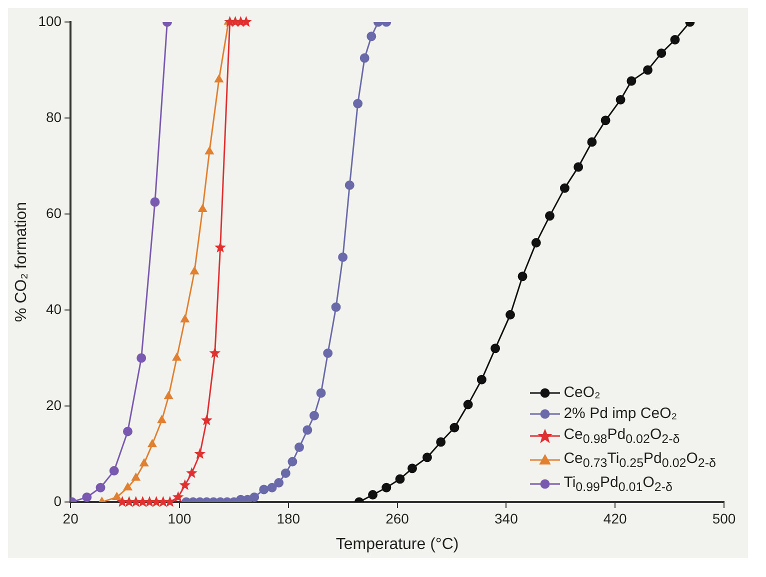 This screenshot has height=577, width=766. What do you see at coordinates (640, 460) in the screenshot?
I see `legend-label: Ce$_{0.73}$Ti$_{0.25}$Pd$_{0.02}$O$_{2-δ}$` at bounding box center [640, 460].